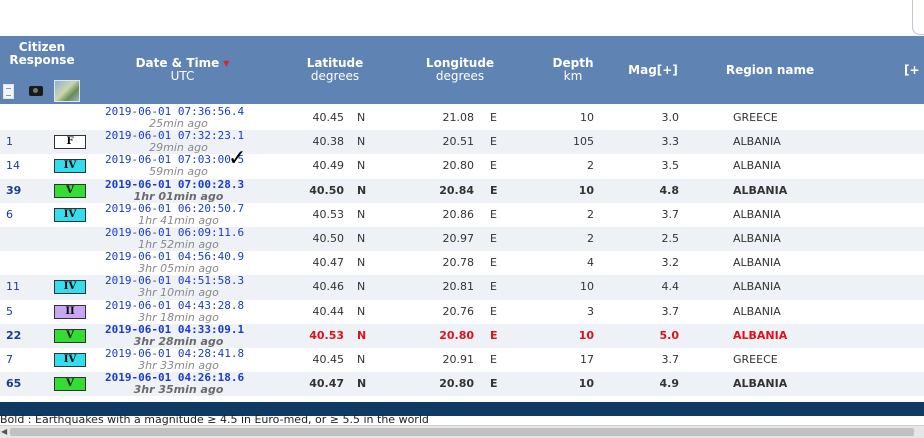 This screenshot has height=438, width=924. Describe the element at coordinates (175, 378) in the screenshot. I see `datetime-link: 2019-06-01 04:26:18.6` at that location.